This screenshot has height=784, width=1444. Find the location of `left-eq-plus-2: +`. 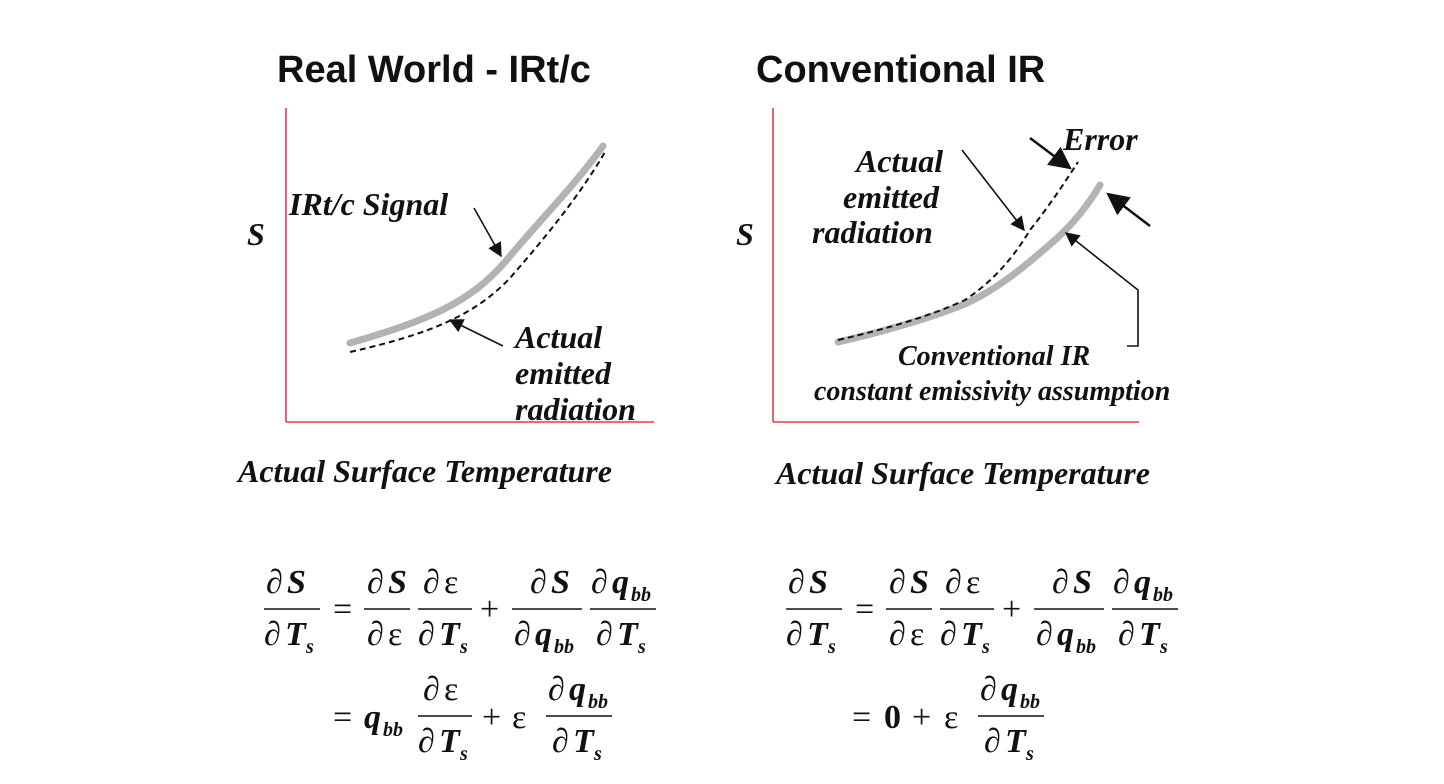

left-eq-plus-2: + is located at coordinates (491, 717).